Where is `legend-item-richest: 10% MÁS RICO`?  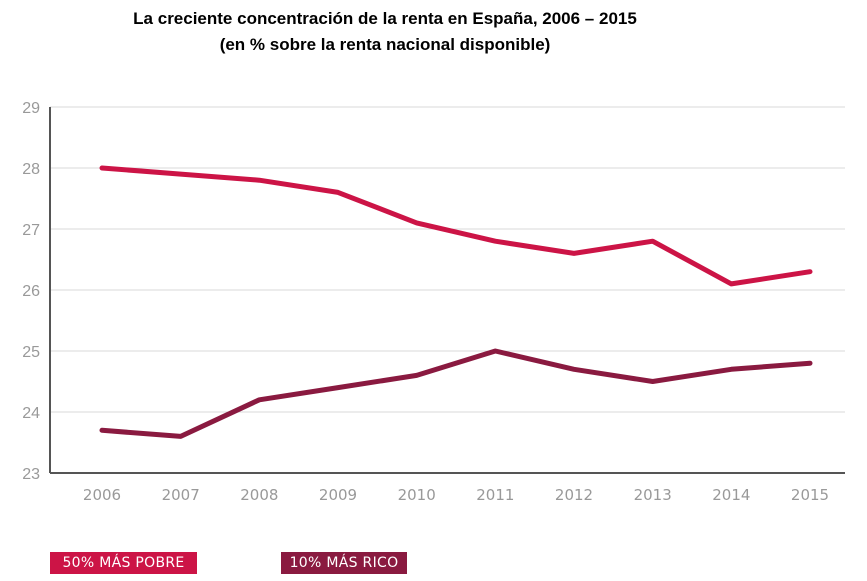
legend-item-richest: 10% MÁS RICO is located at coordinates (344, 563).